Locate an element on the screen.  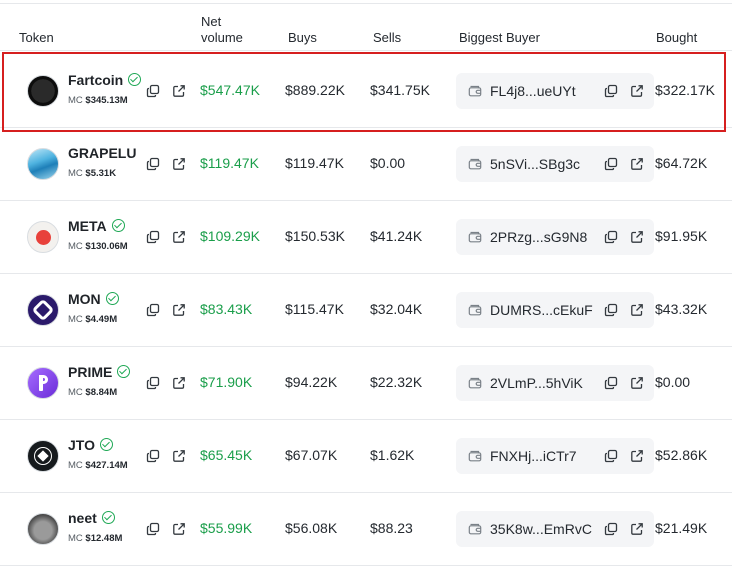
buyer-address: DUMRS...cEkuF is located at coordinates (541, 310).